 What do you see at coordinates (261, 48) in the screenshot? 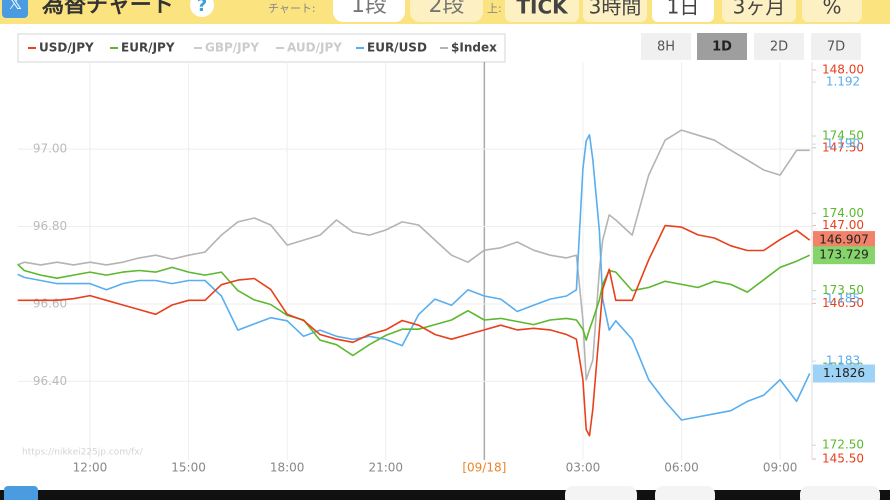
I see `legend-box` at bounding box center [261, 48].